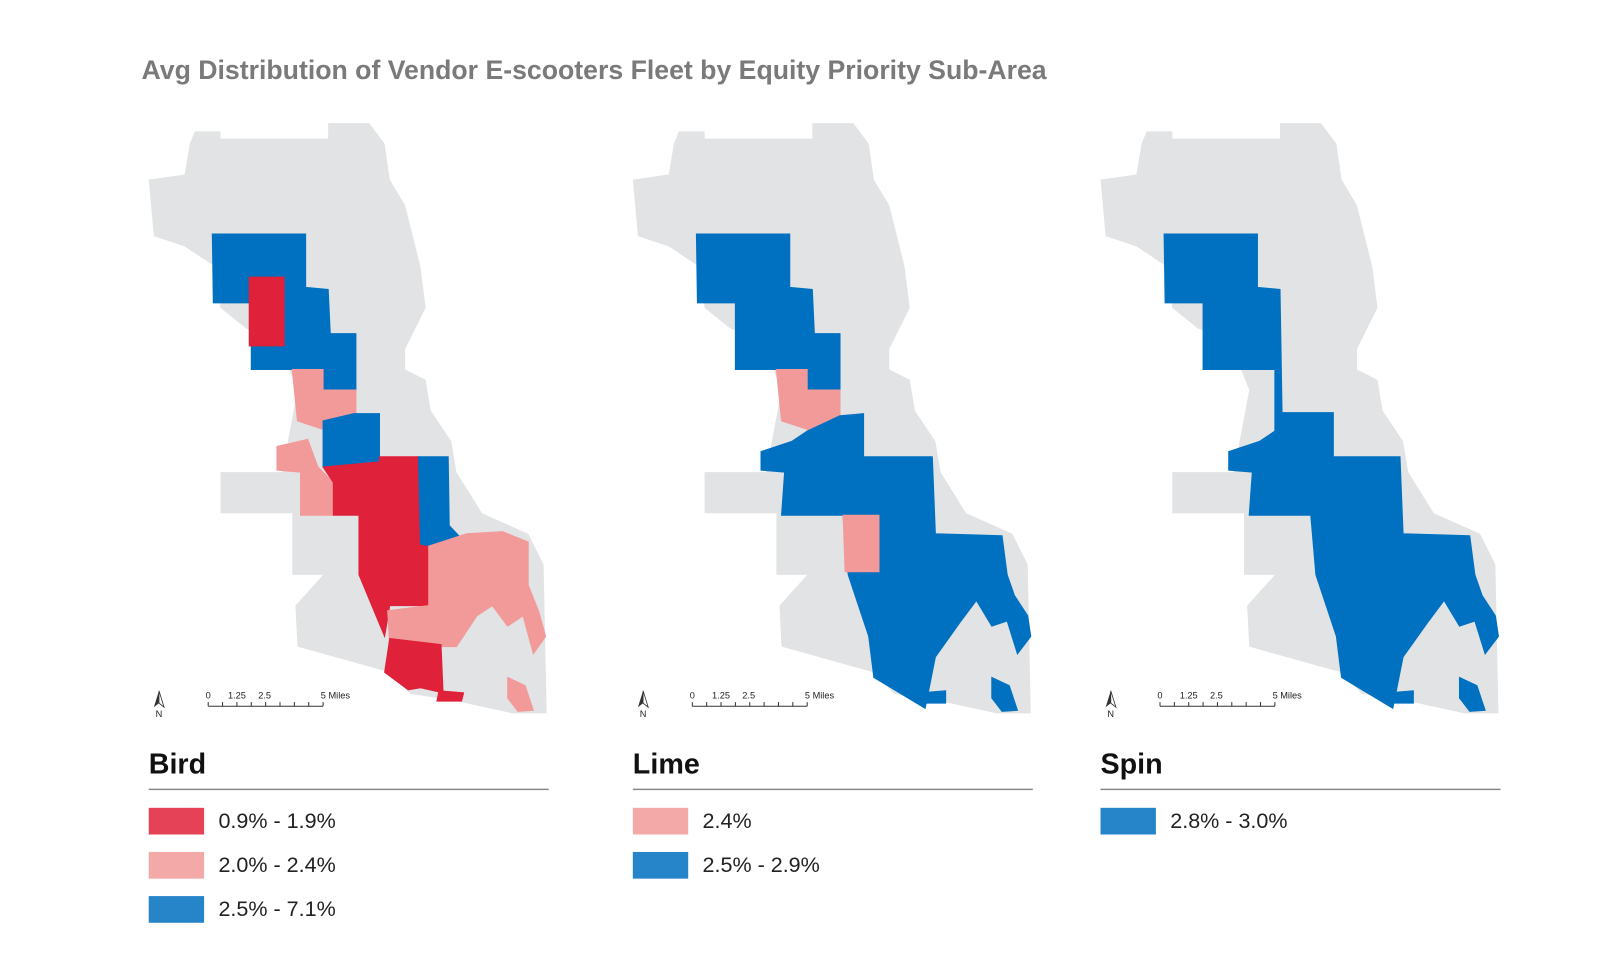 This screenshot has width=1600, height=970. I want to click on legend-label: 2.5% - 2.9%, so click(761, 865).